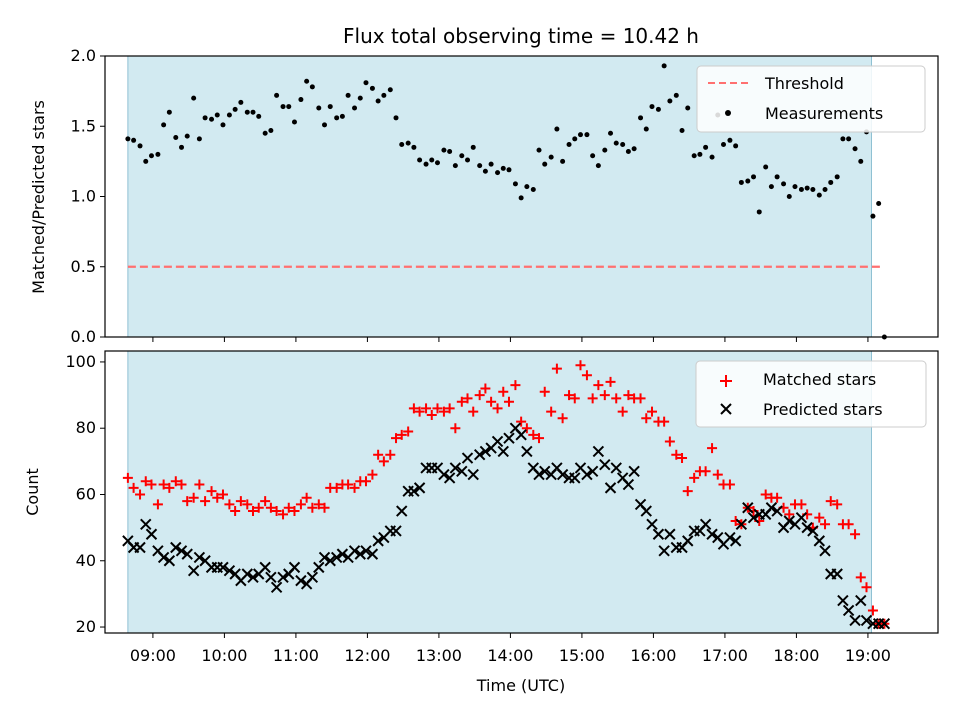 The image size is (960, 720). Describe the element at coordinates (83, 336) in the screenshot. I see `y-tick-label: 0.0` at that location.